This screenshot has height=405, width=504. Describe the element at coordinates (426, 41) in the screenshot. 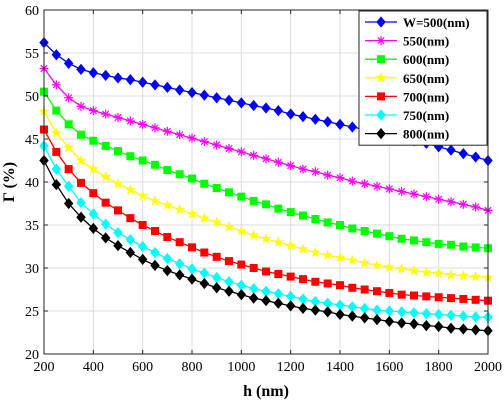

I see `legend-label: 550(nm)` at that location.